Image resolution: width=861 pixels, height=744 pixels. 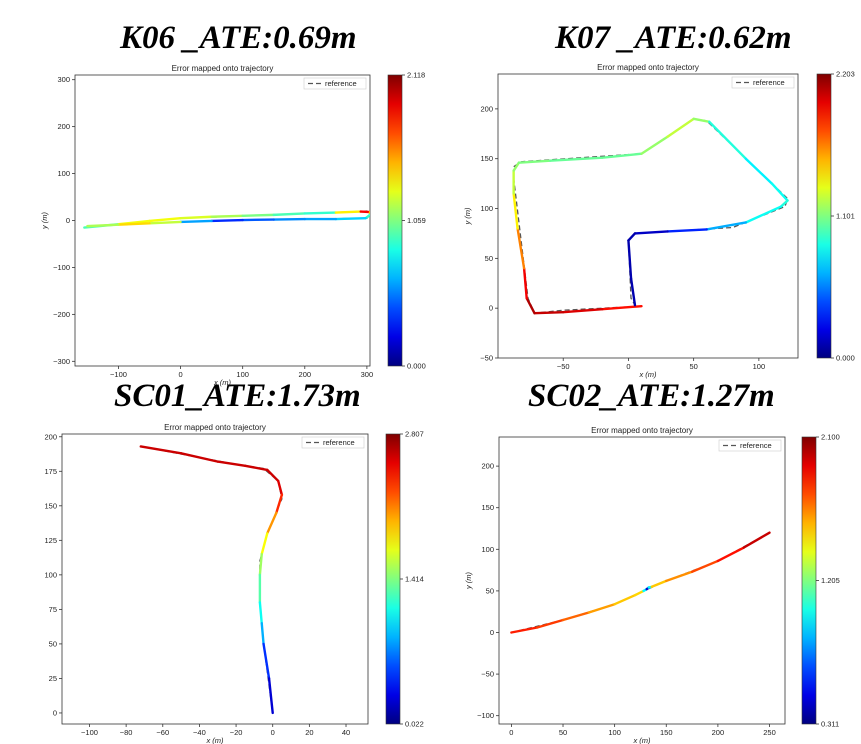 I want to click on y-tick-label: 75, so click(x=53, y=609).